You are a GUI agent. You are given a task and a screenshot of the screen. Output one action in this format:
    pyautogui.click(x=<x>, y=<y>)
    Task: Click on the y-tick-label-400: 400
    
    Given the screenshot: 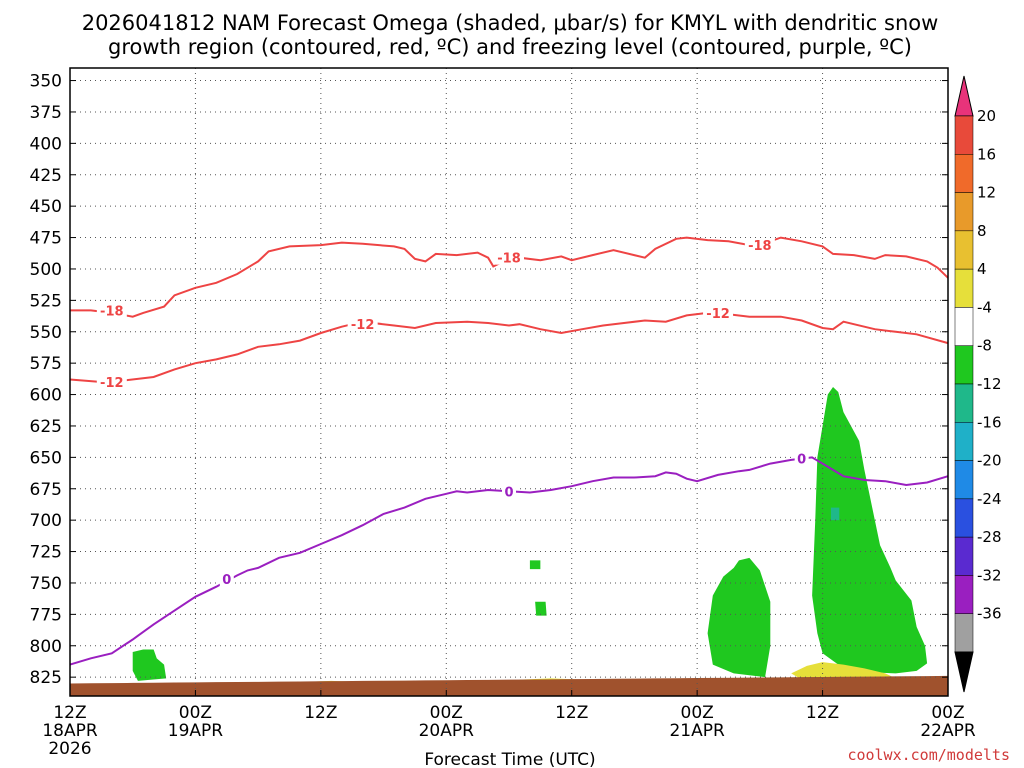 What is the action you would take?
    pyautogui.click(x=46, y=144)
    